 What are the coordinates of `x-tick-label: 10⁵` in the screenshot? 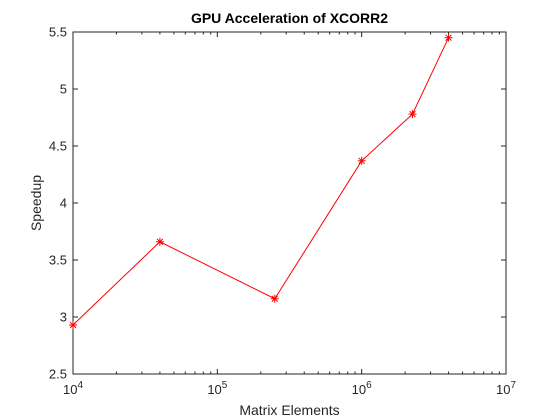 It's located at (217, 388).